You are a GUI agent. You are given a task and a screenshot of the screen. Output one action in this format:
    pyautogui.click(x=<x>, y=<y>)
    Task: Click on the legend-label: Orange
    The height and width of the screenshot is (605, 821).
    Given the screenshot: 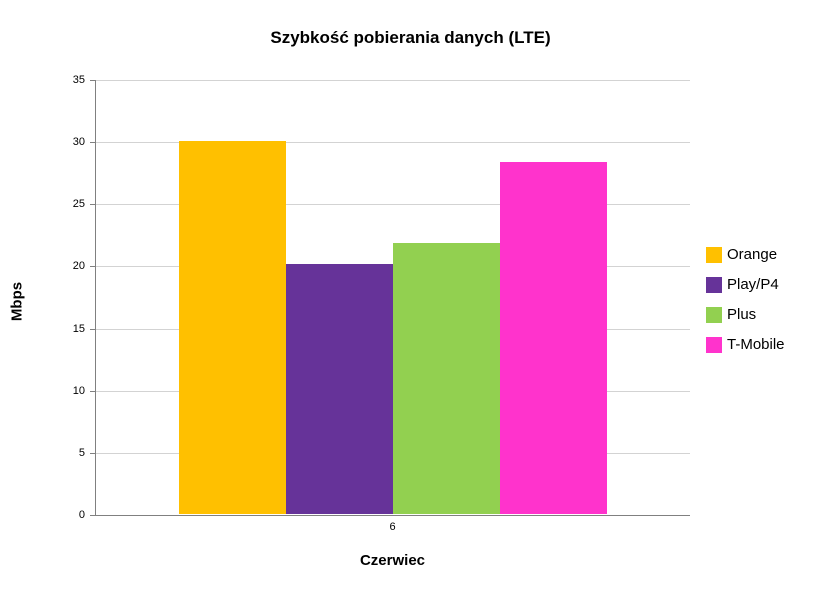 What is the action you would take?
    pyautogui.click(x=752, y=254)
    